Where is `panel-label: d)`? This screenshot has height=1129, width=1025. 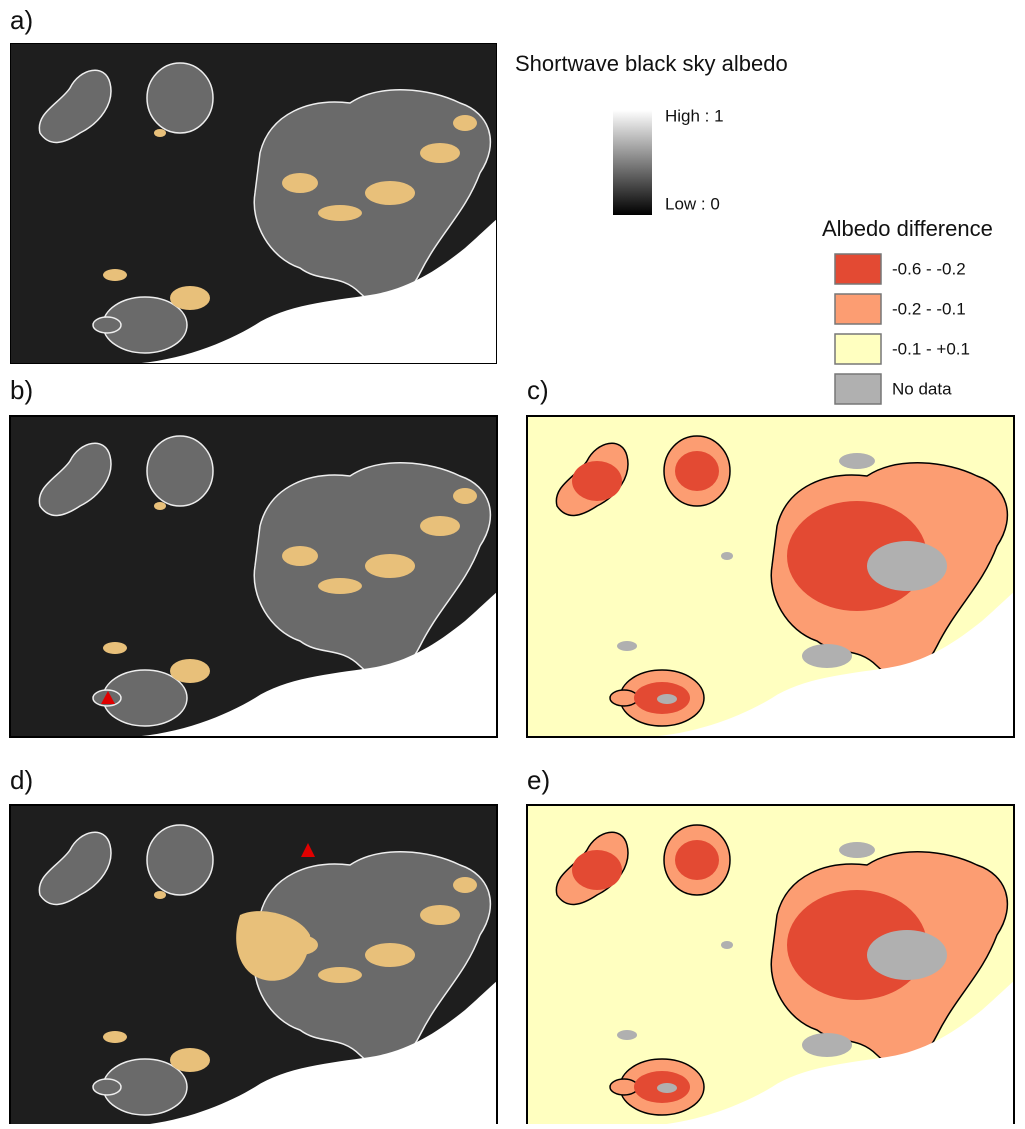 panel-label: d) is located at coordinates (21, 780).